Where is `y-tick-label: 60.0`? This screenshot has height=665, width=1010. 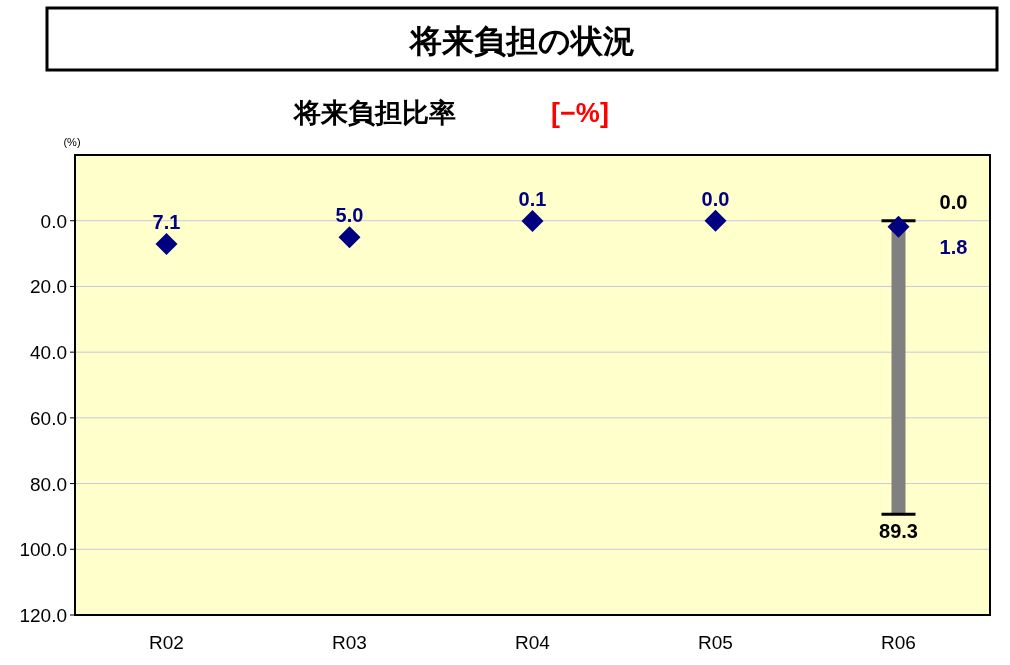 y-tick-label: 60.0 is located at coordinates (48, 418).